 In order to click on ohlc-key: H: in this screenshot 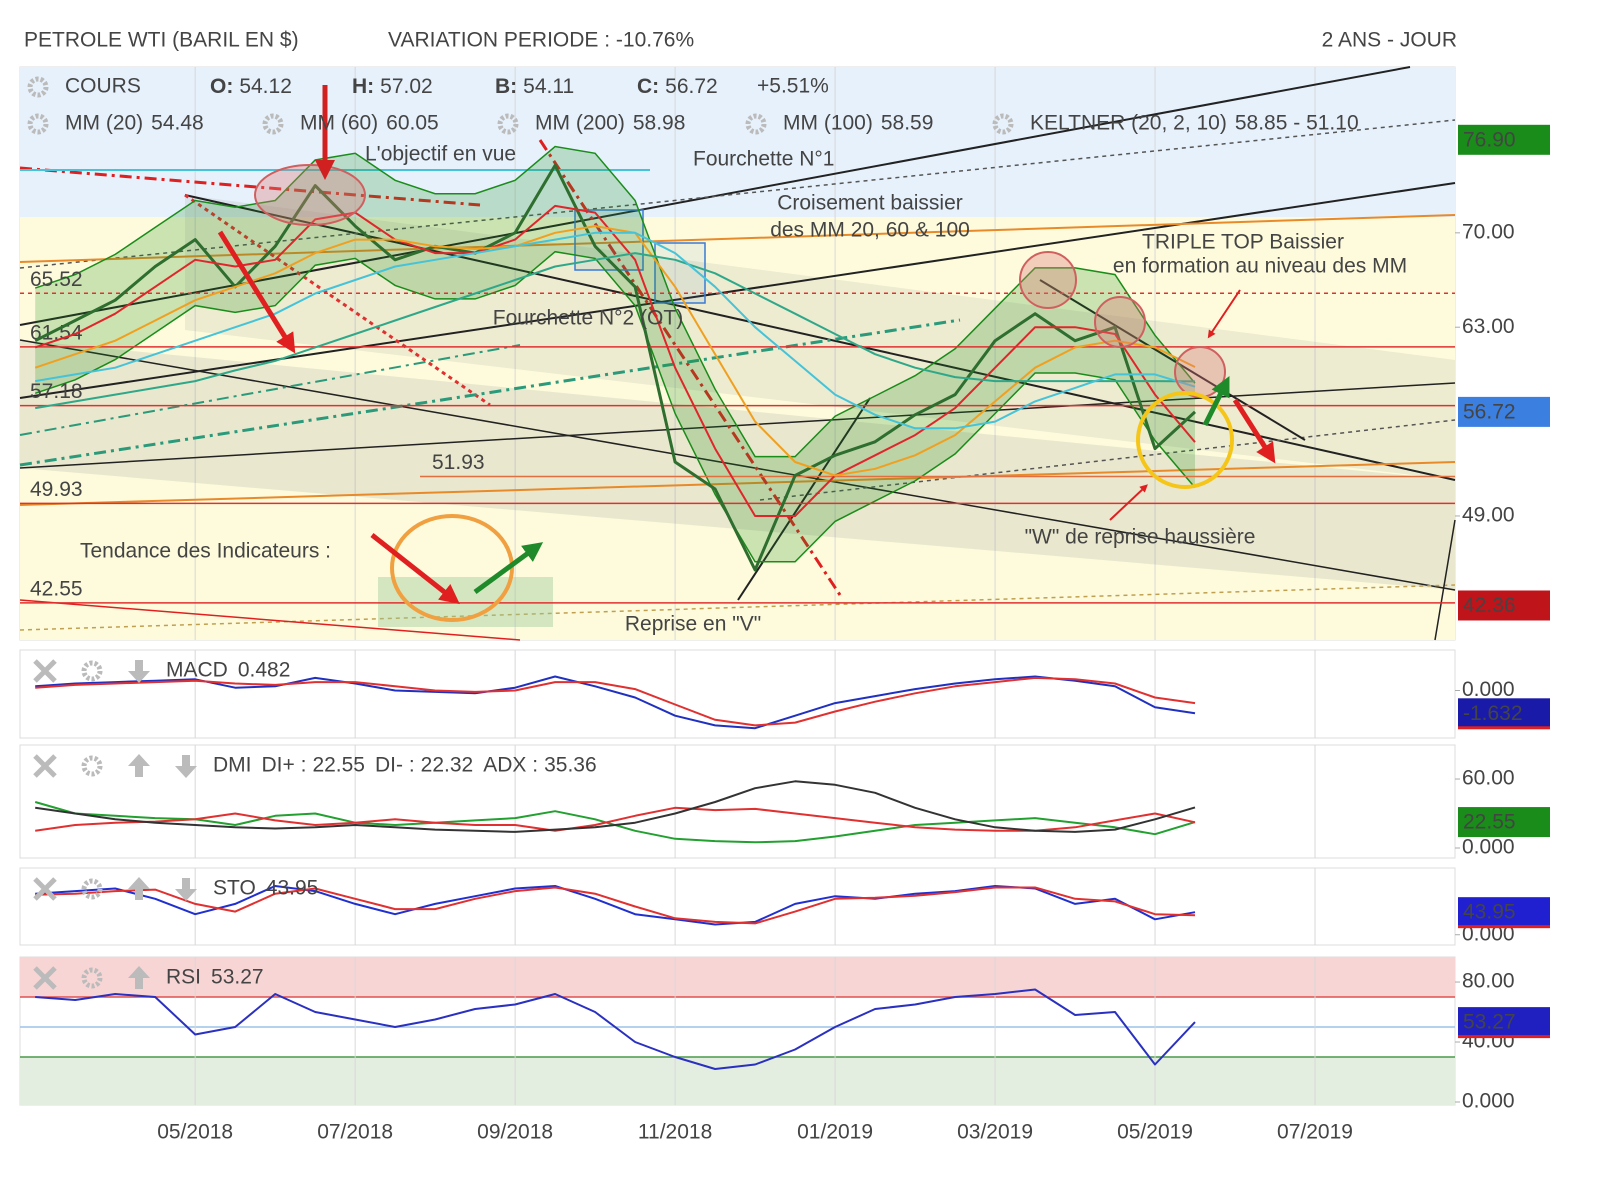, I will do `click(363, 86)`.